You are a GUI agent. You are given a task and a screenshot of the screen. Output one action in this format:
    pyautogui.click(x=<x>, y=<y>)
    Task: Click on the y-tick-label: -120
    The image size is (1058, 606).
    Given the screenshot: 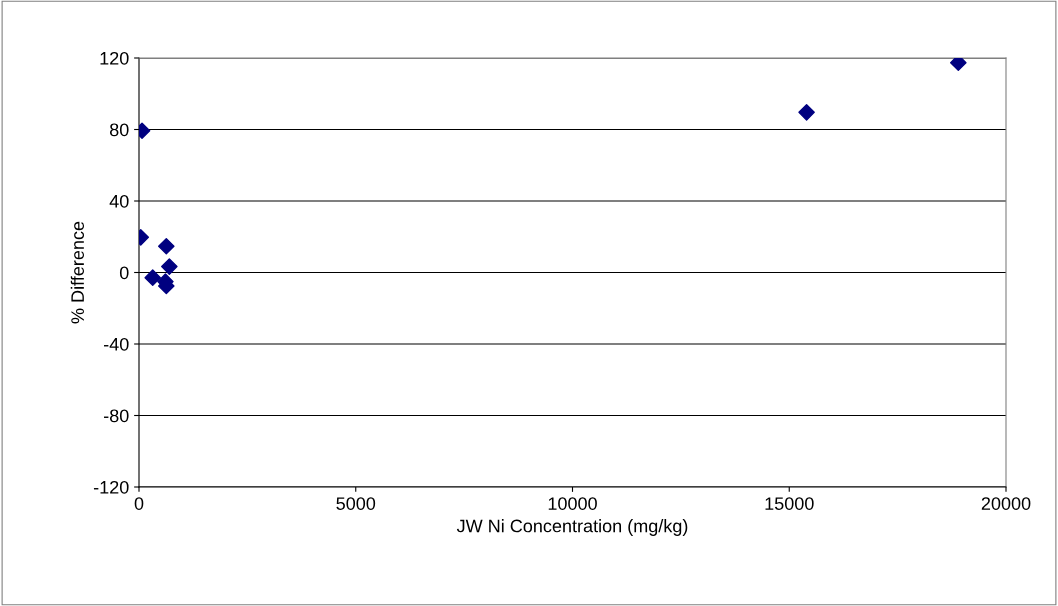 What is the action you would take?
    pyautogui.click(x=111, y=487)
    